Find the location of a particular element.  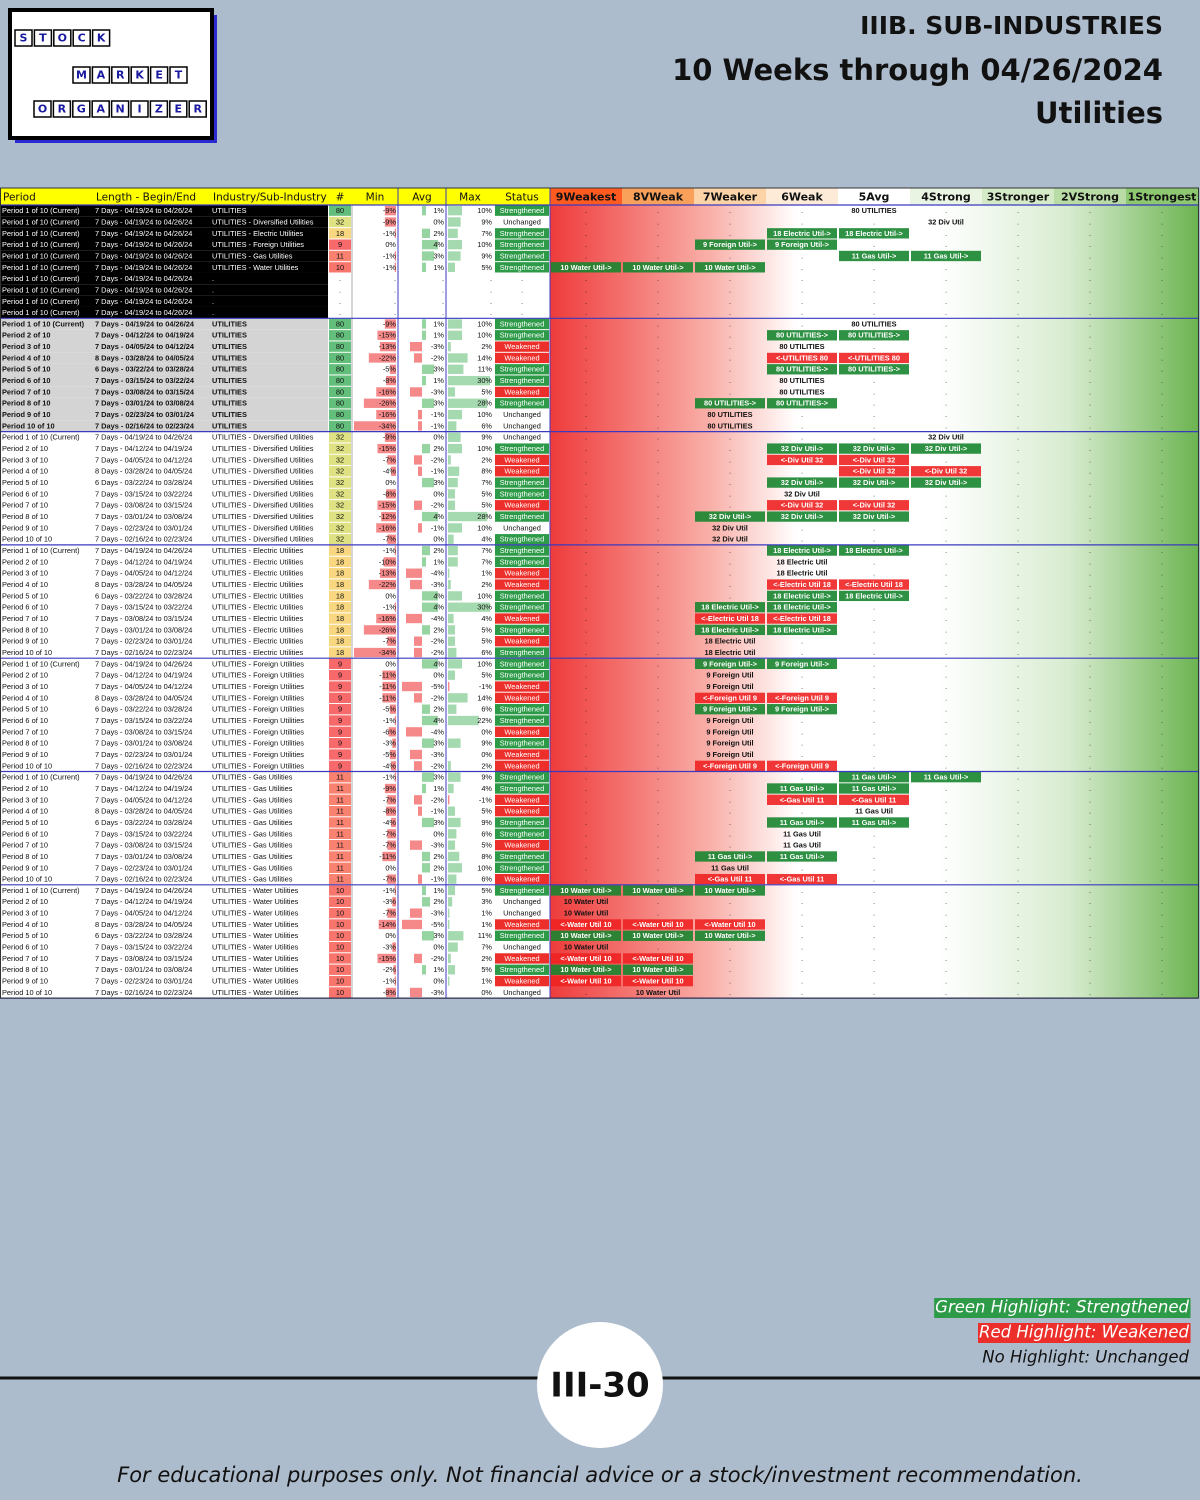

cell-text: Period 8 of 10 is located at coordinates (25, 969).